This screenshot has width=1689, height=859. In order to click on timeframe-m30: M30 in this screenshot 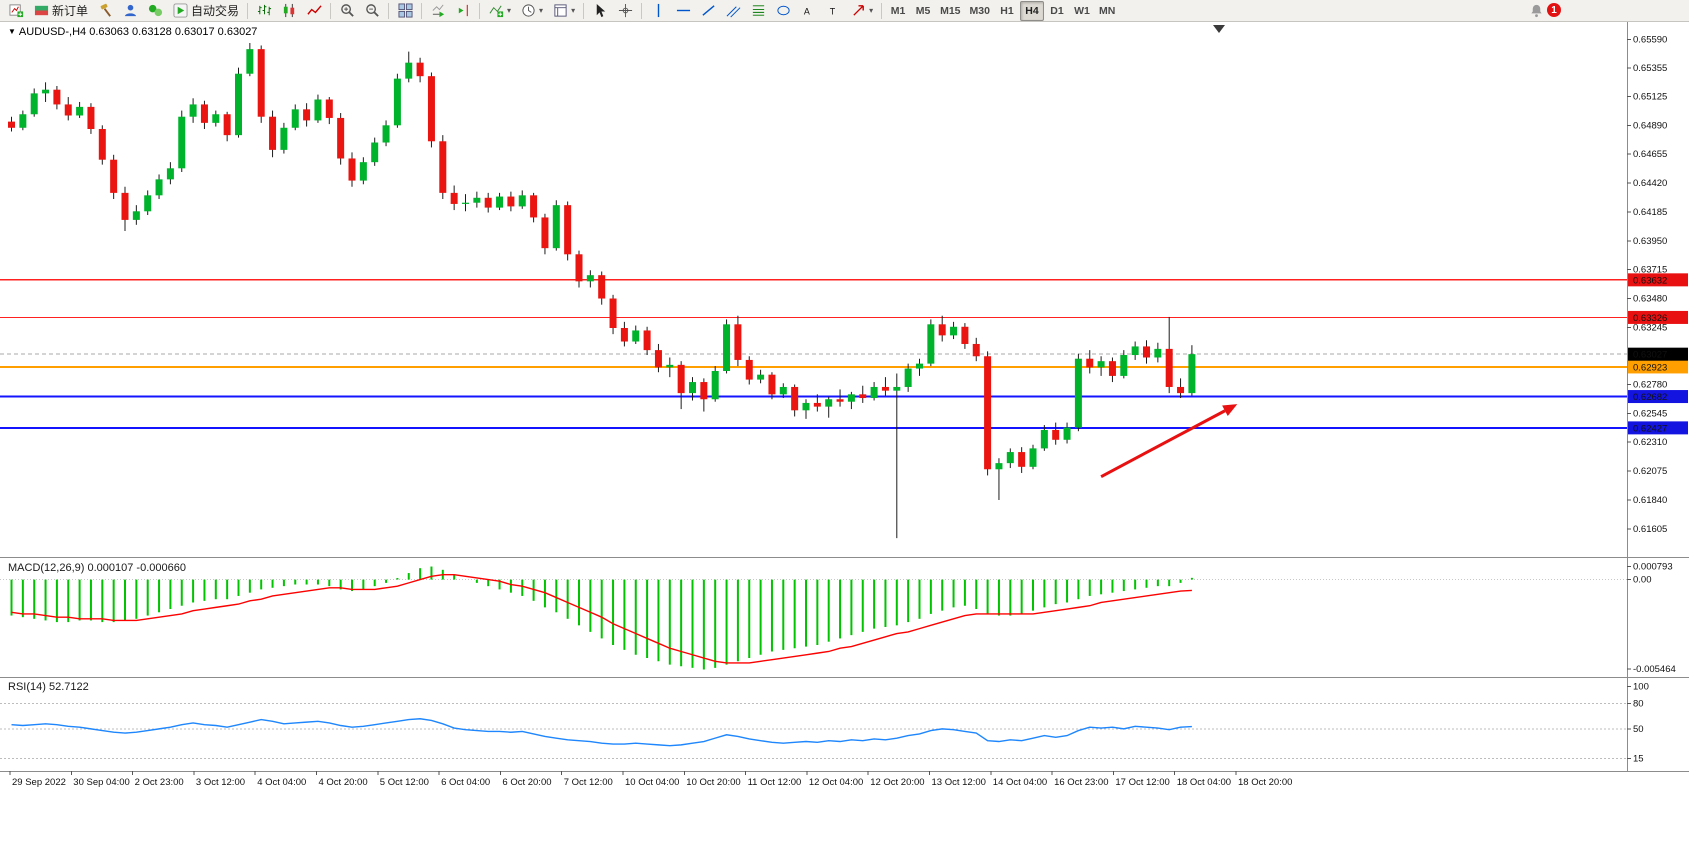, I will do `click(980, 11)`.